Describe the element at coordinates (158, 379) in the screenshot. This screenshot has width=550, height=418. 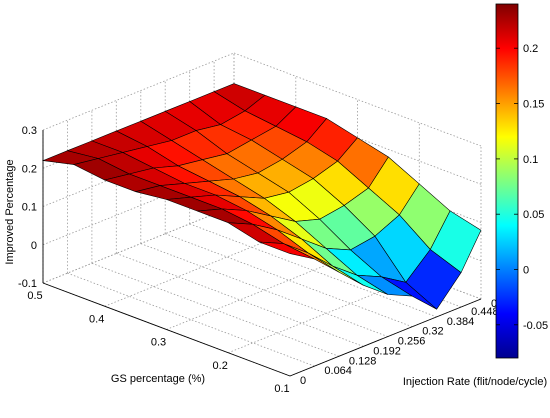
I see `x-axis-label: GS percentage (%)` at that location.